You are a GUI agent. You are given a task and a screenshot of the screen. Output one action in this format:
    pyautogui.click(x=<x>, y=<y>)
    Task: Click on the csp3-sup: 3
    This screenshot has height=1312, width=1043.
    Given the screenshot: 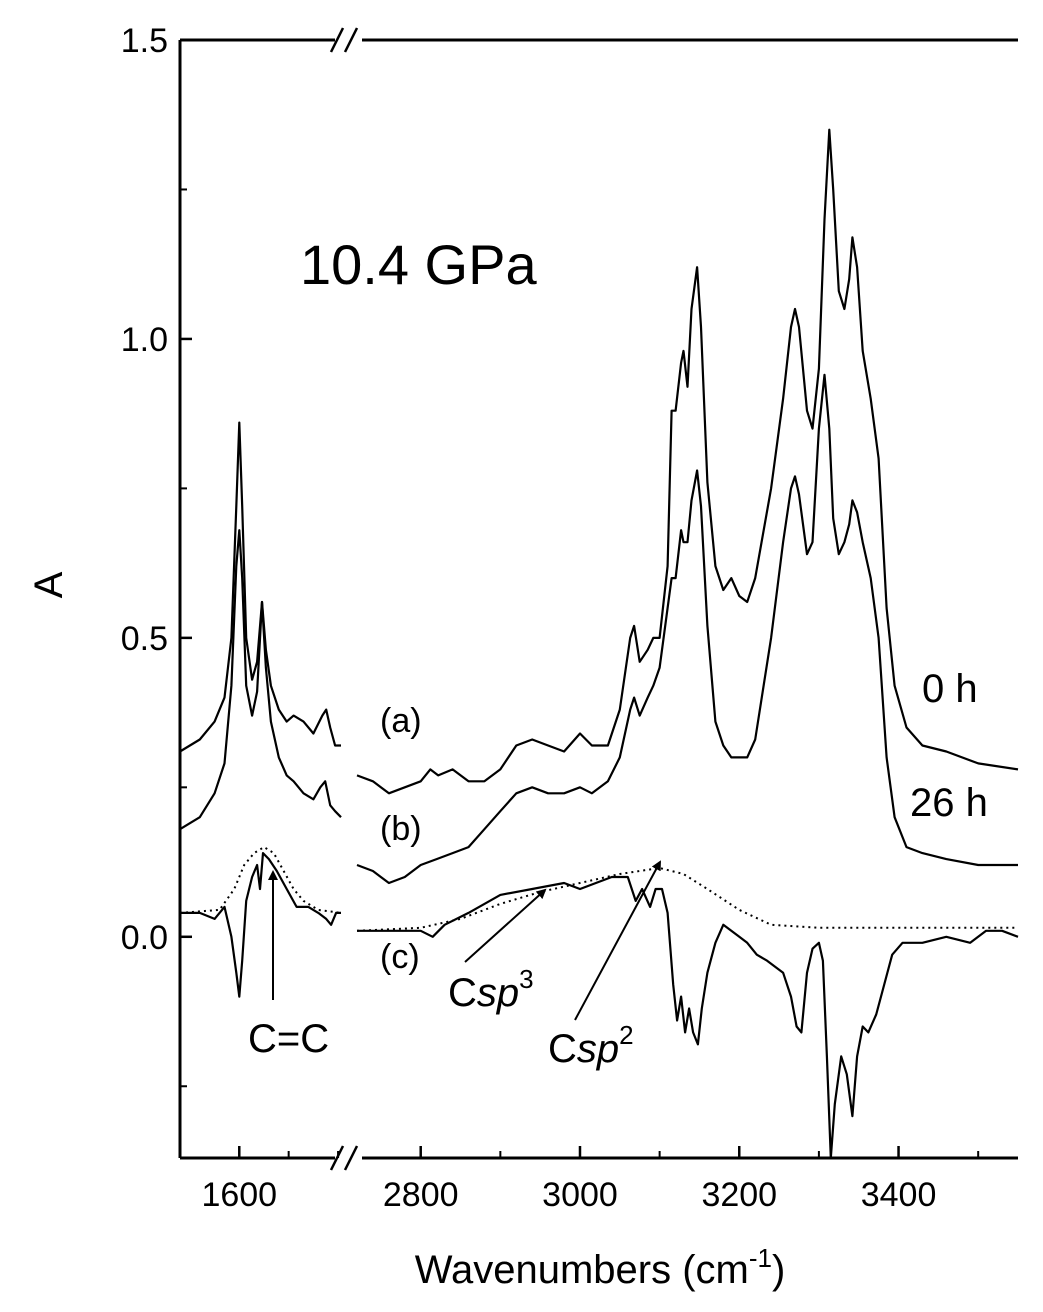 What is the action you would take?
    pyautogui.click(x=526, y=979)
    